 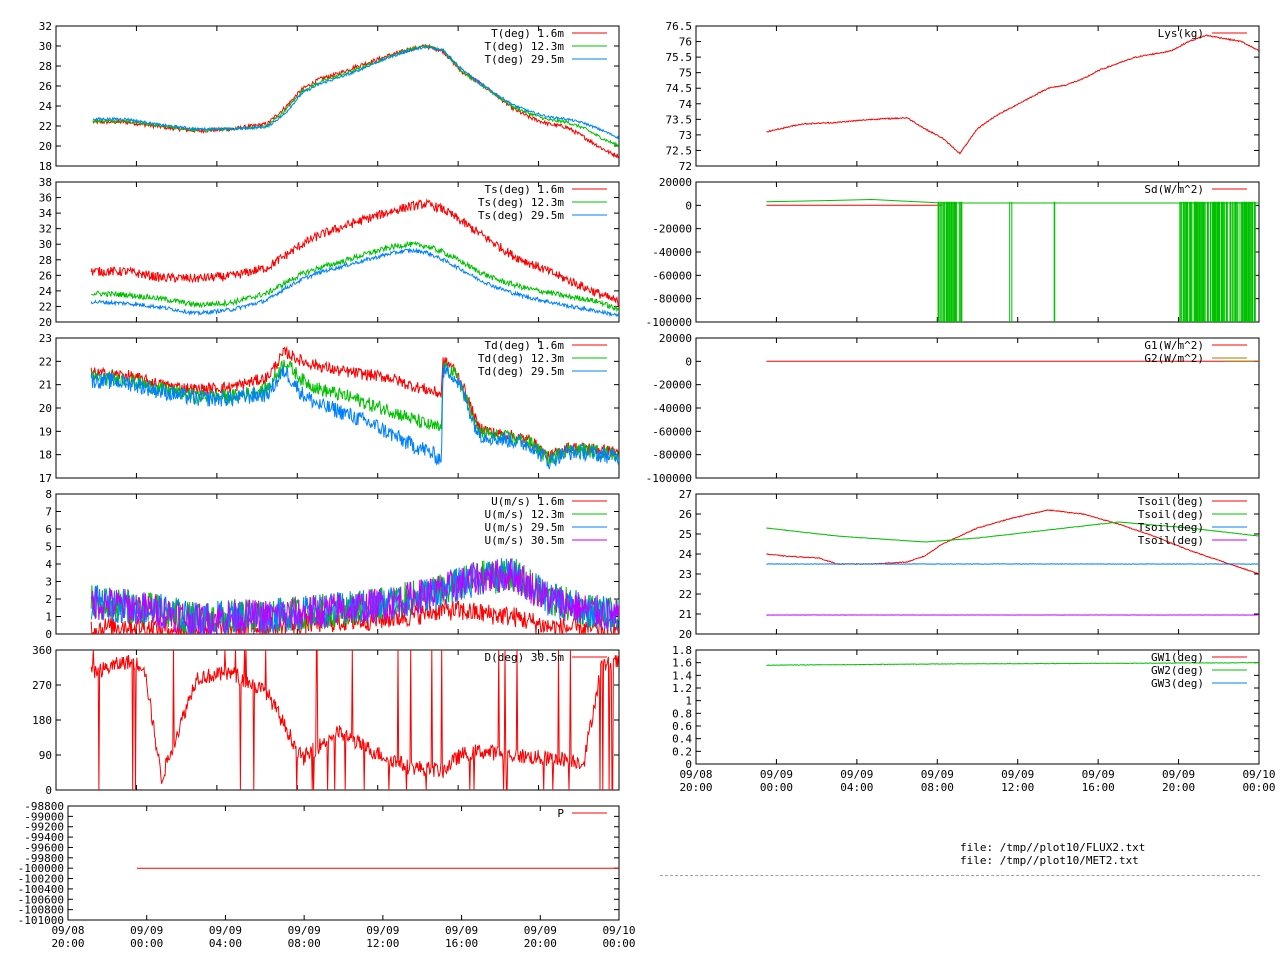 I want to click on y-tick-label: 0.2, so click(x=682, y=751).